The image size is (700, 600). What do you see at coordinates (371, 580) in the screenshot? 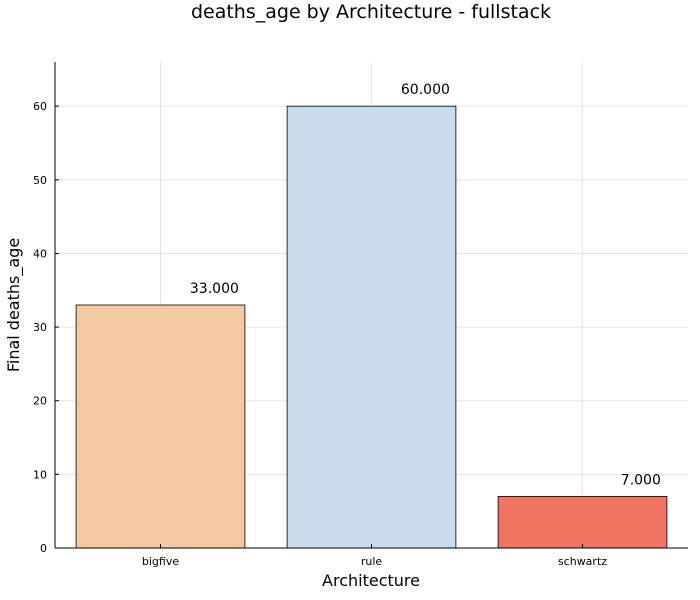
I see `x-axis-label: Architecture` at bounding box center [371, 580].